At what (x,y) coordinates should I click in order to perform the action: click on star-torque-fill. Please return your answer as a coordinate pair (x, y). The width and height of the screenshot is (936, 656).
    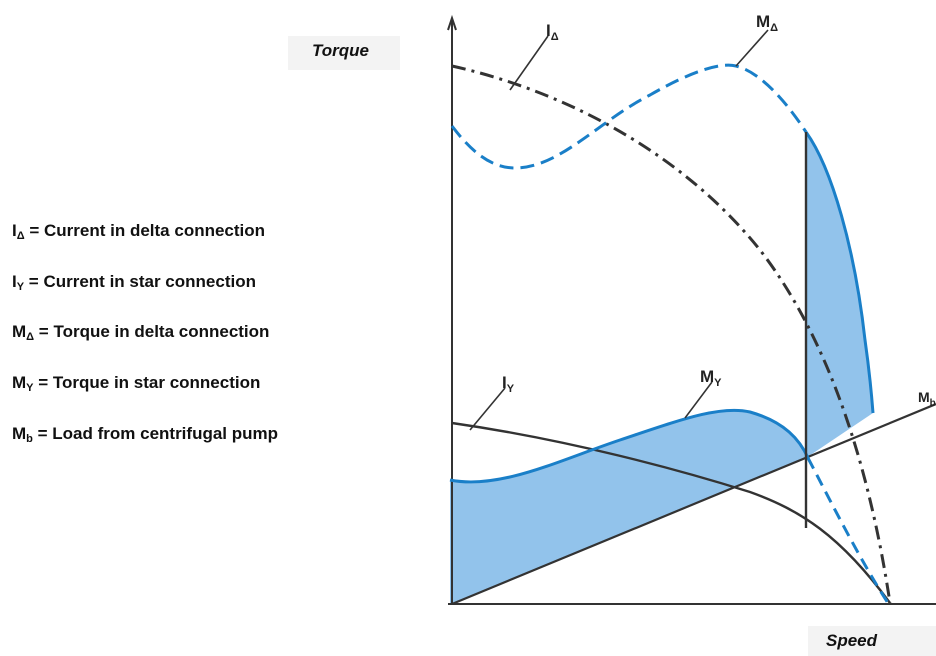
    Looking at the image, I should click on (629, 507).